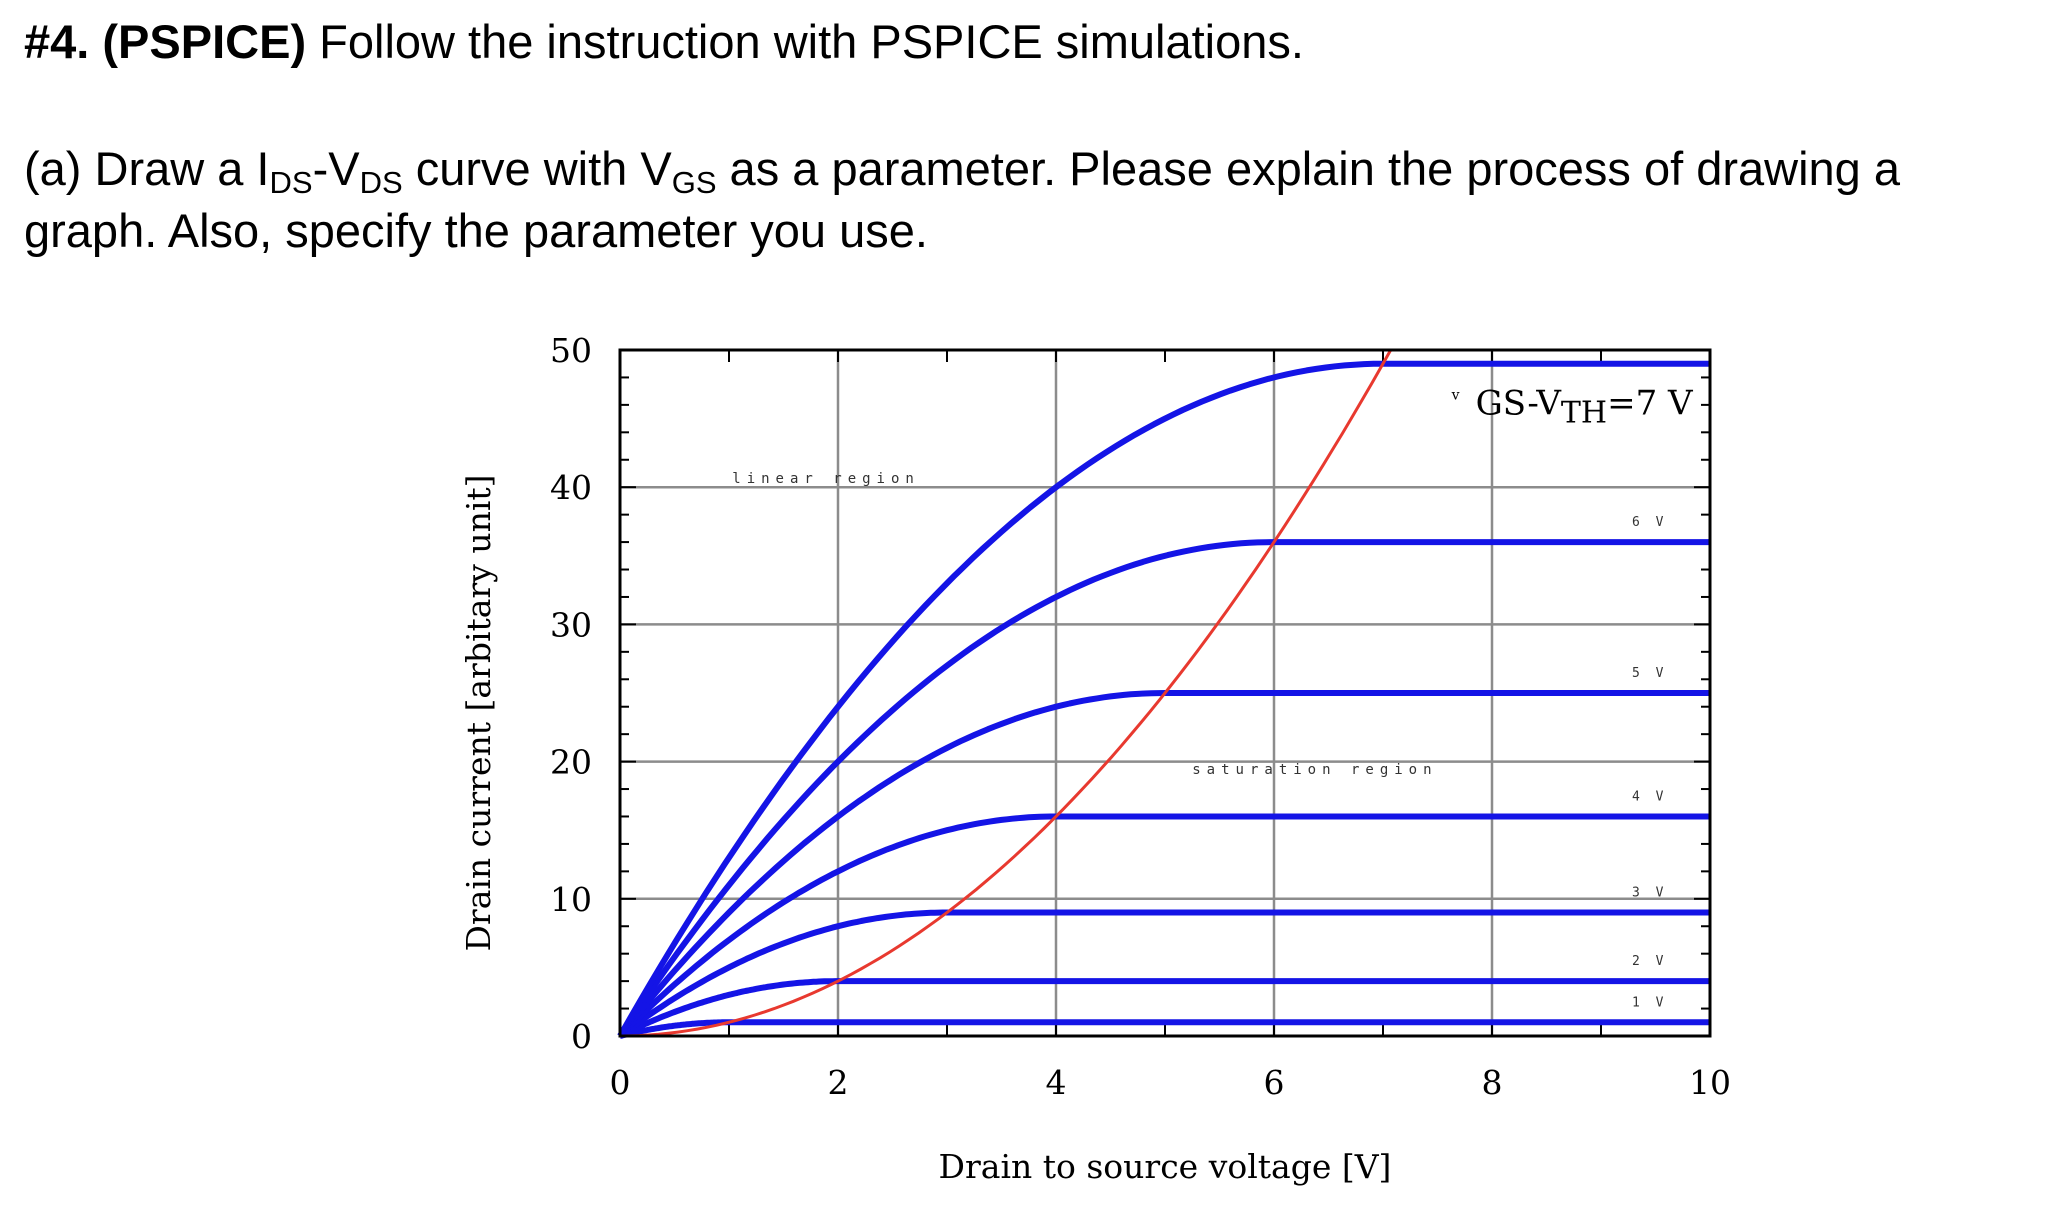 The height and width of the screenshot is (1206, 2054). What do you see at coordinates (571, 899) in the screenshot?
I see `y-tick-label: 10` at bounding box center [571, 899].